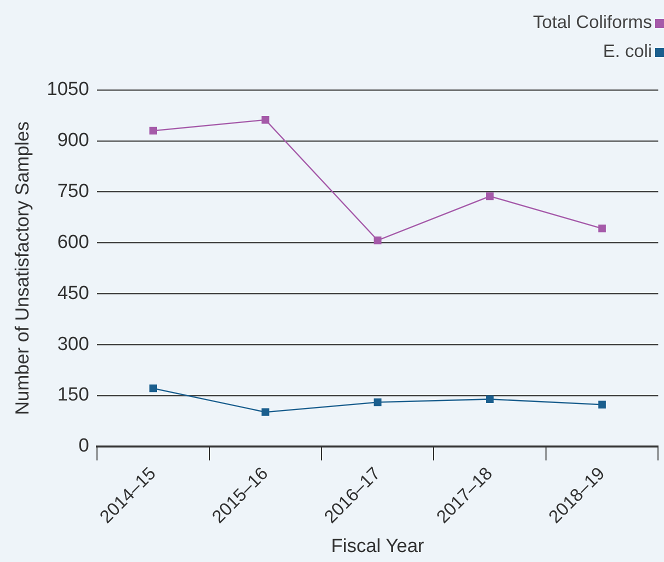  What do you see at coordinates (73, 141) in the screenshot?
I see `y-tick-label: 900` at bounding box center [73, 141].